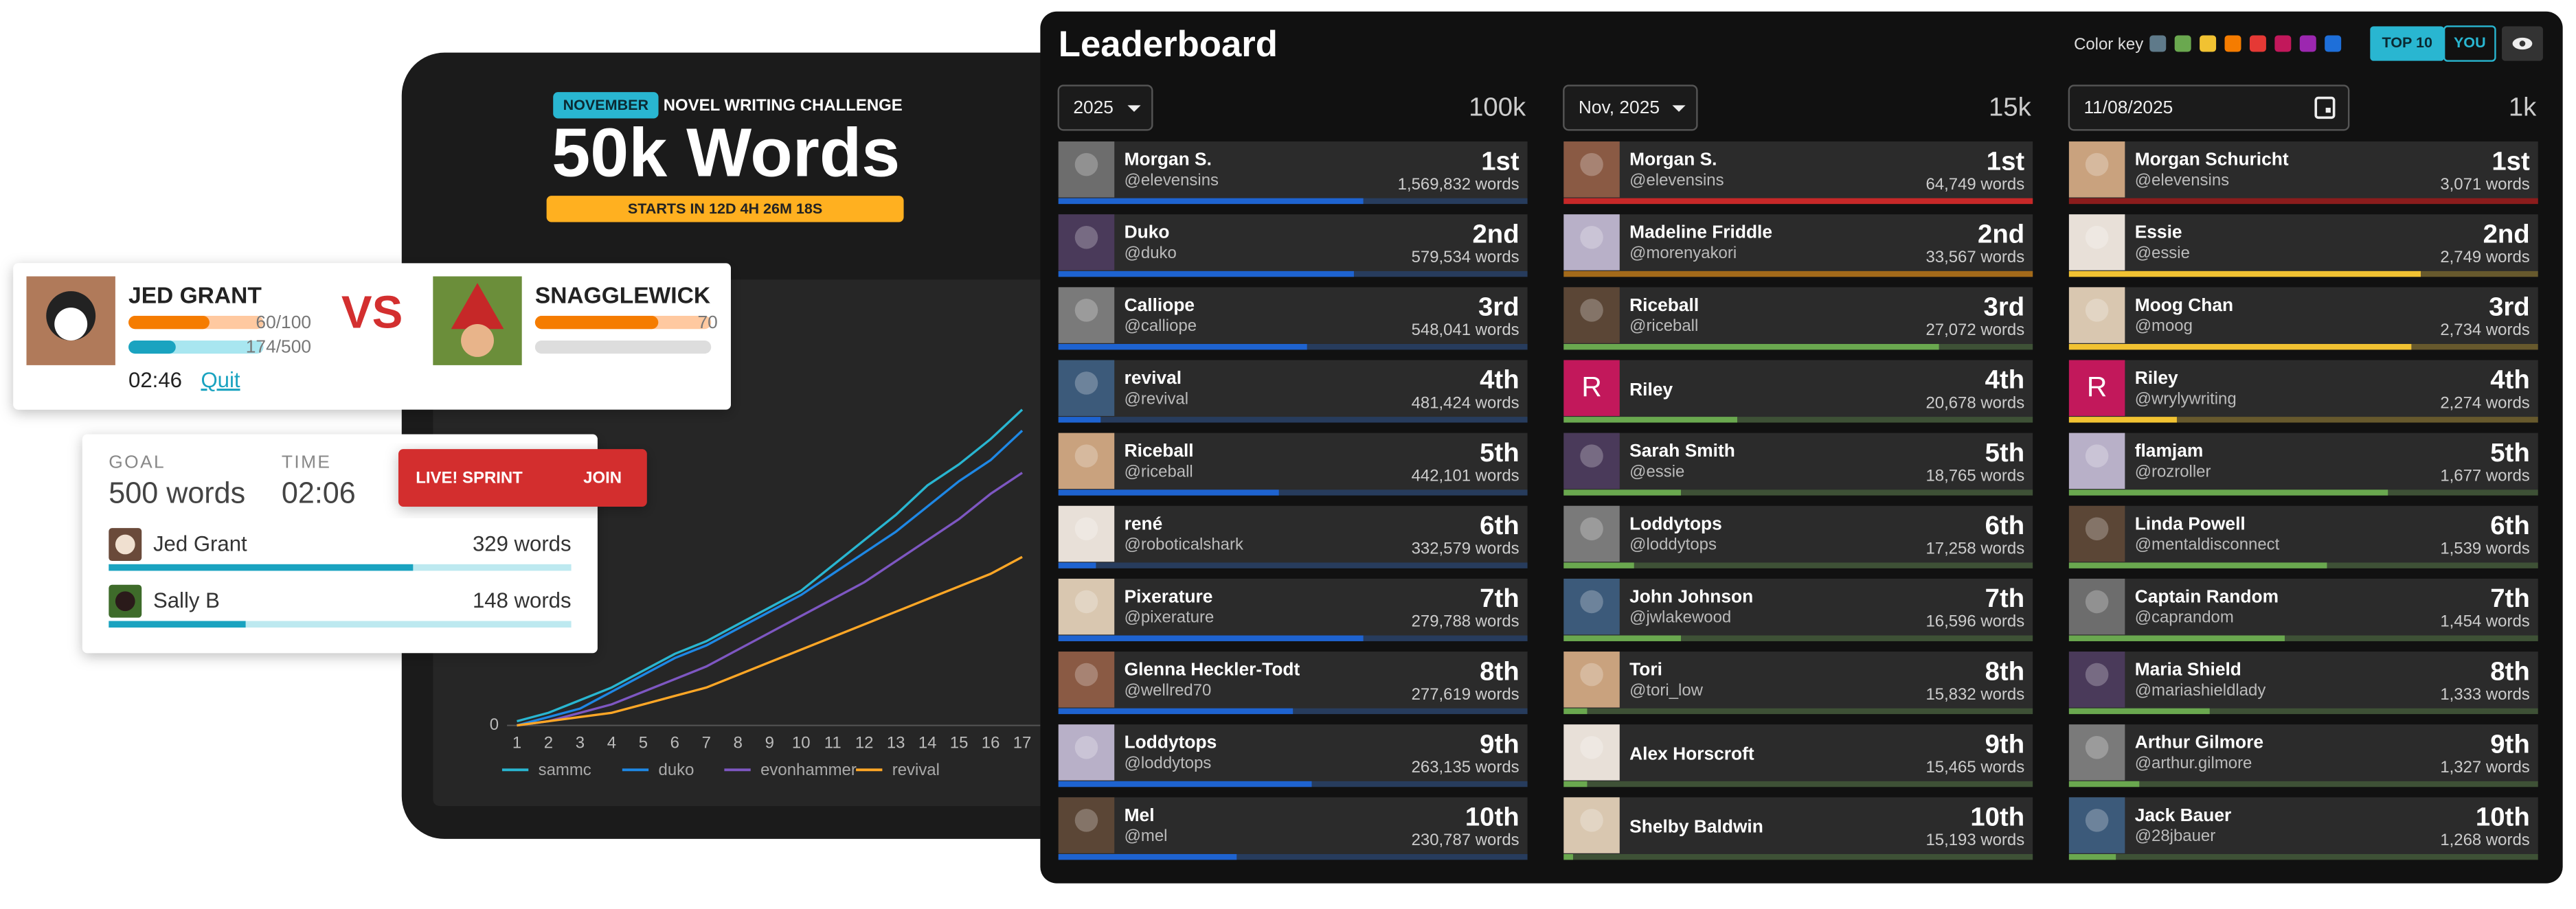 Image resolution: width=2576 pixels, height=909 pixels. Describe the element at coordinates (916, 770) in the screenshot. I see `legend-label: revival` at that location.